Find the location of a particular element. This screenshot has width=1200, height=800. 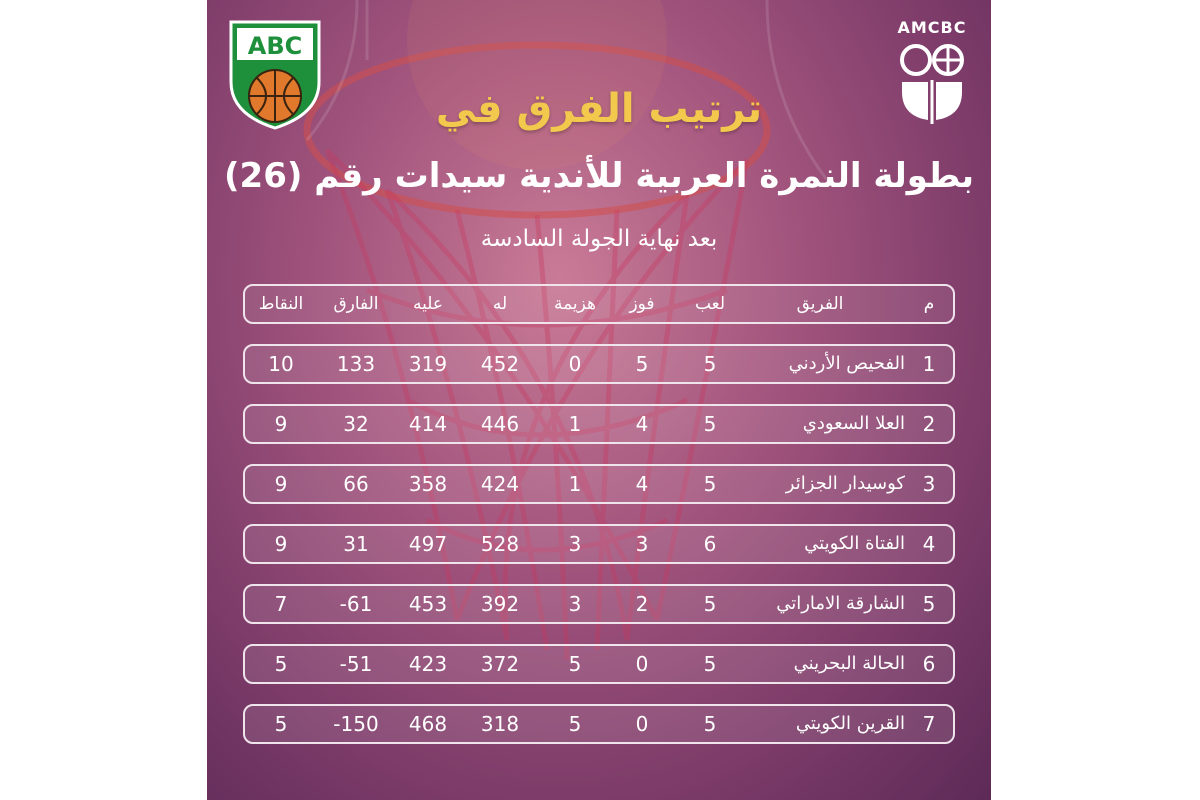

table-row: 5 الشارقة الاماراتي 5 2 3 392 453 -61 7 is located at coordinates (599, 604).